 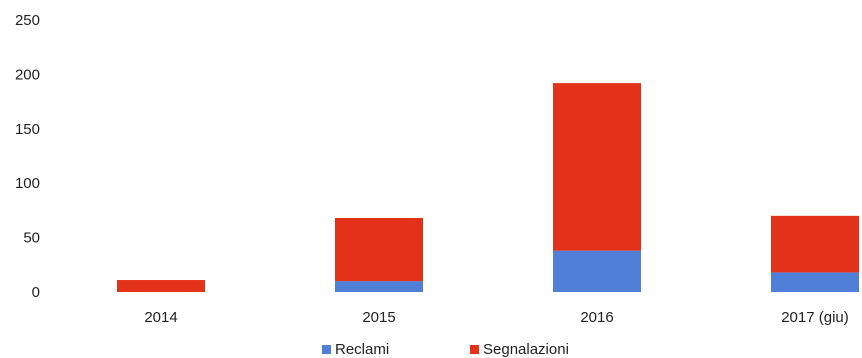 I want to click on y-axis: 0 50 100 150 200 250, so click(x=27, y=156).